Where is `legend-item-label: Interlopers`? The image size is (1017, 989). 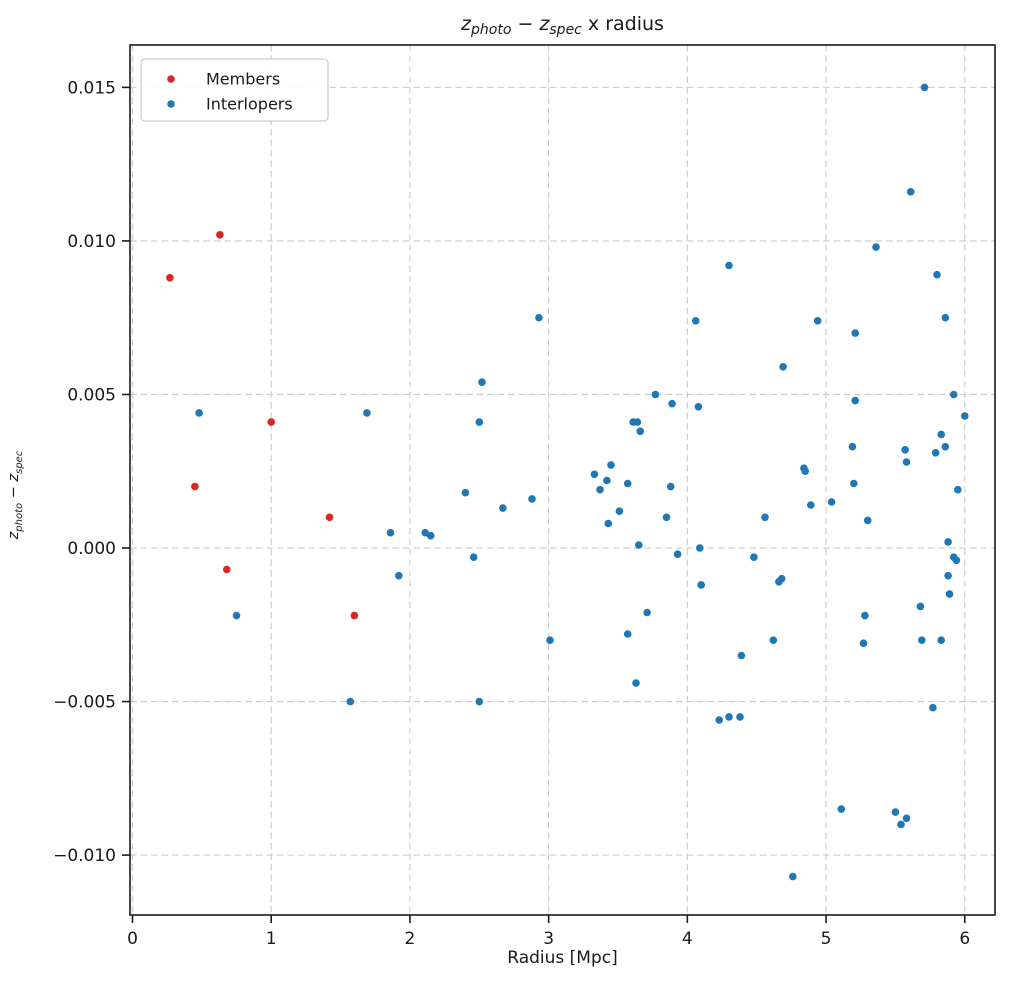 legend-item-label: Interlopers is located at coordinates (249, 104).